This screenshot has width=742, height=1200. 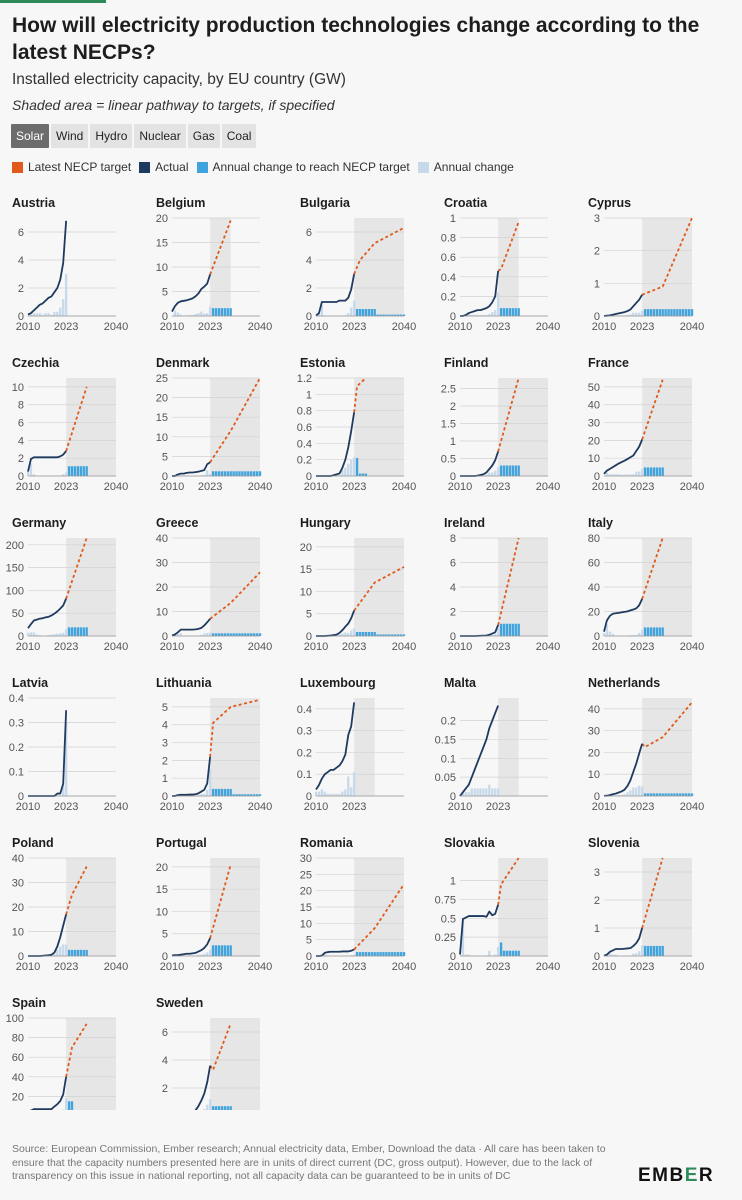 What do you see at coordinates (111, 136) in the screenshot?
I see `tab-hydro: Hydro` at bounding box center [111, 136].